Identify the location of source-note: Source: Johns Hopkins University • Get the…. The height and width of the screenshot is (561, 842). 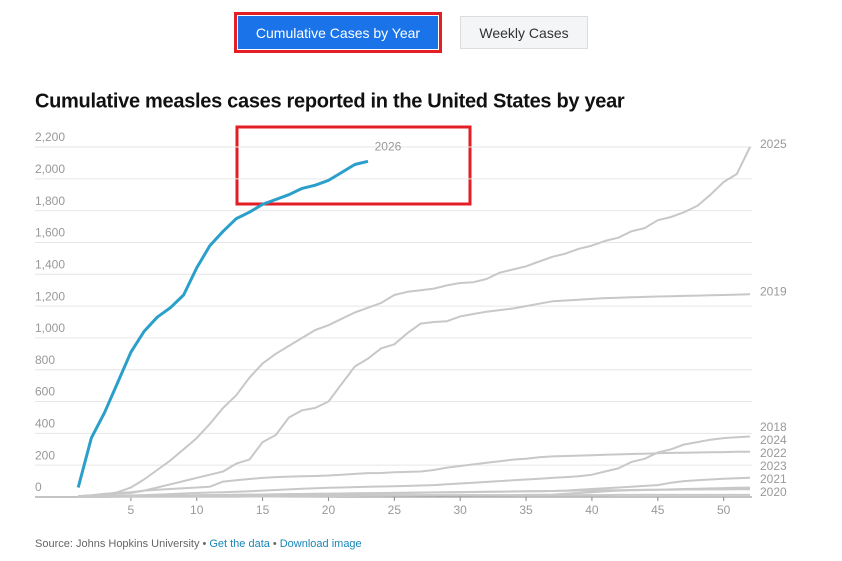
(198, 544).